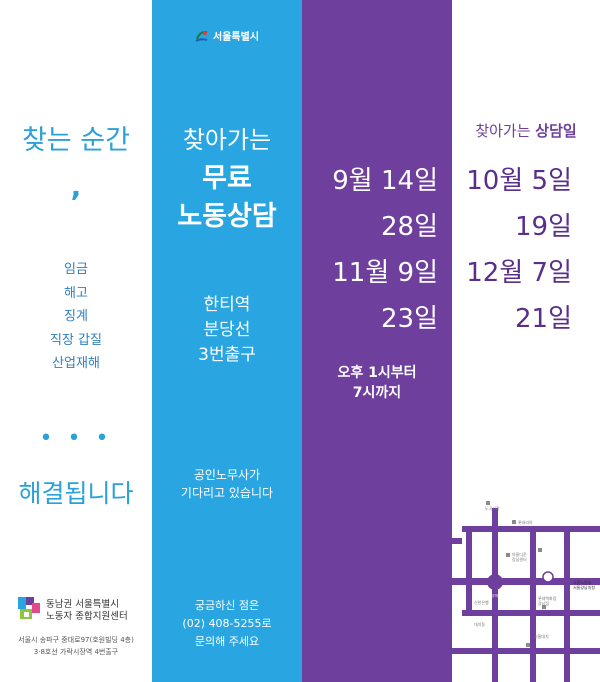 Image resolution: width=600 pixels, height=682 pixels. I want to click on free-consult-title: 무료 노동상담, so click(227, 198).